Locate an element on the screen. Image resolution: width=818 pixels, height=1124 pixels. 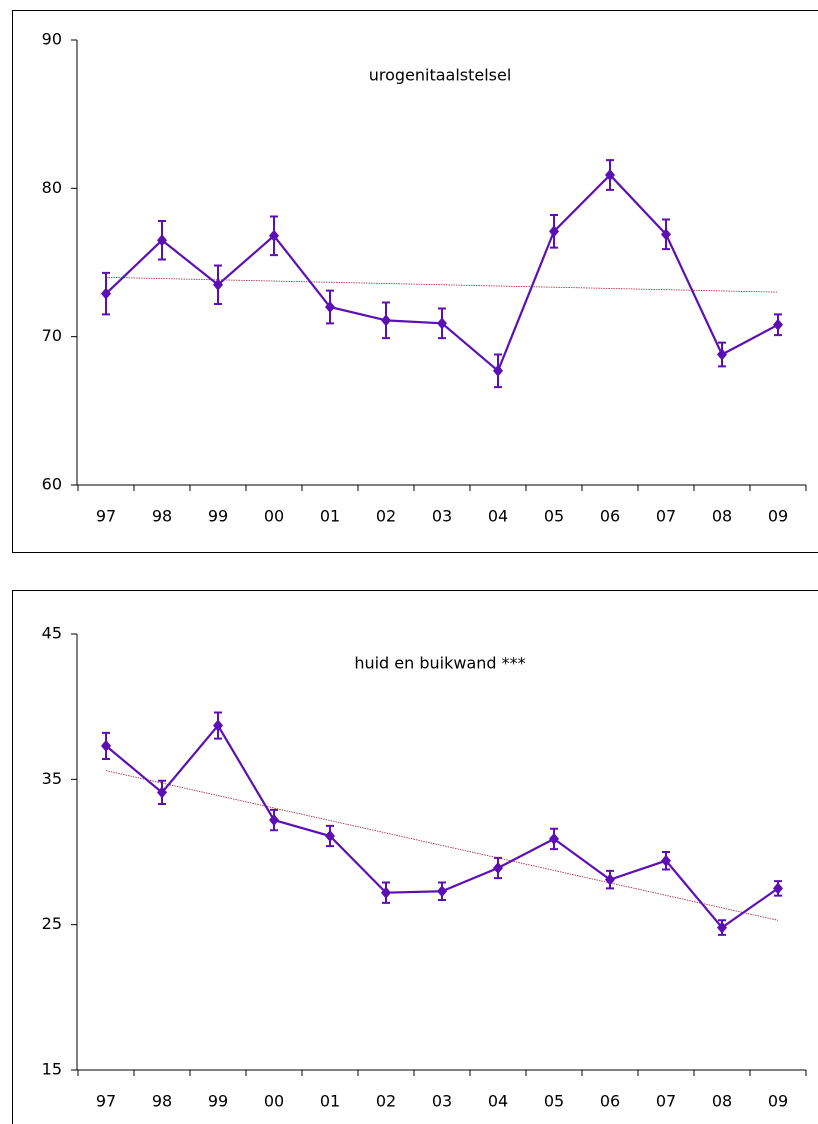
series-line is located at coordinates (442, 273).